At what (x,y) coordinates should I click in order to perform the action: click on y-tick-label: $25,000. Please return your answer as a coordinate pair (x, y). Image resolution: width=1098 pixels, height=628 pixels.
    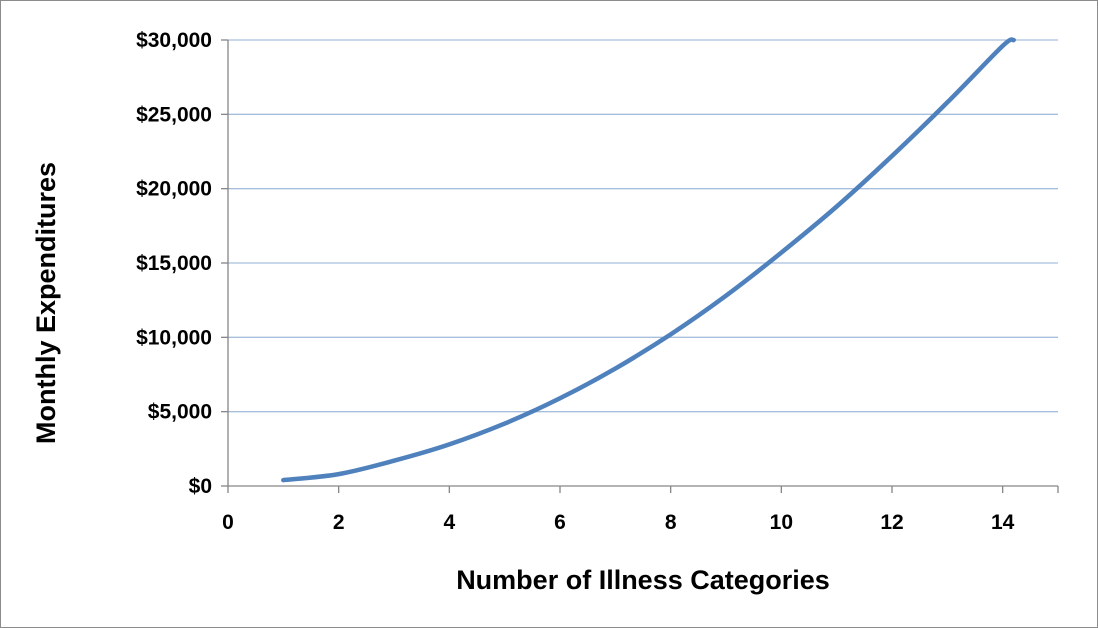
    Looking at the image, I should click on (174, 114).